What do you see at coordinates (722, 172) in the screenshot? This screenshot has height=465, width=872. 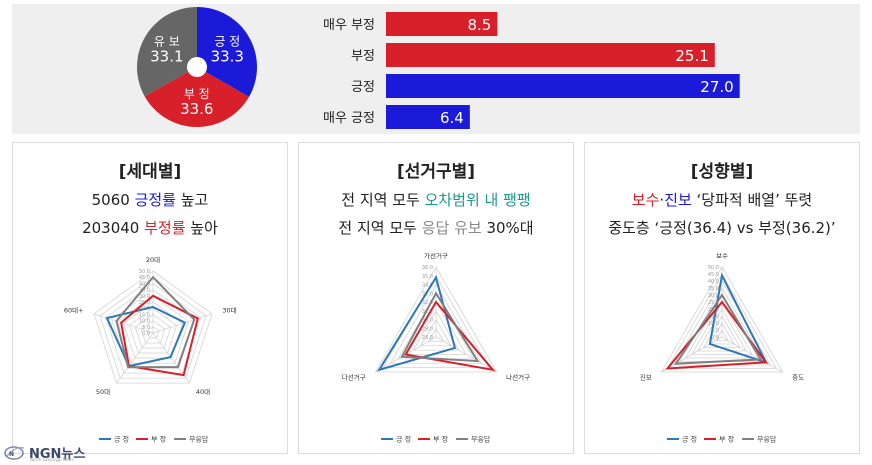 I see `panel-title: [성향별]` at bounding box center [722, 172].